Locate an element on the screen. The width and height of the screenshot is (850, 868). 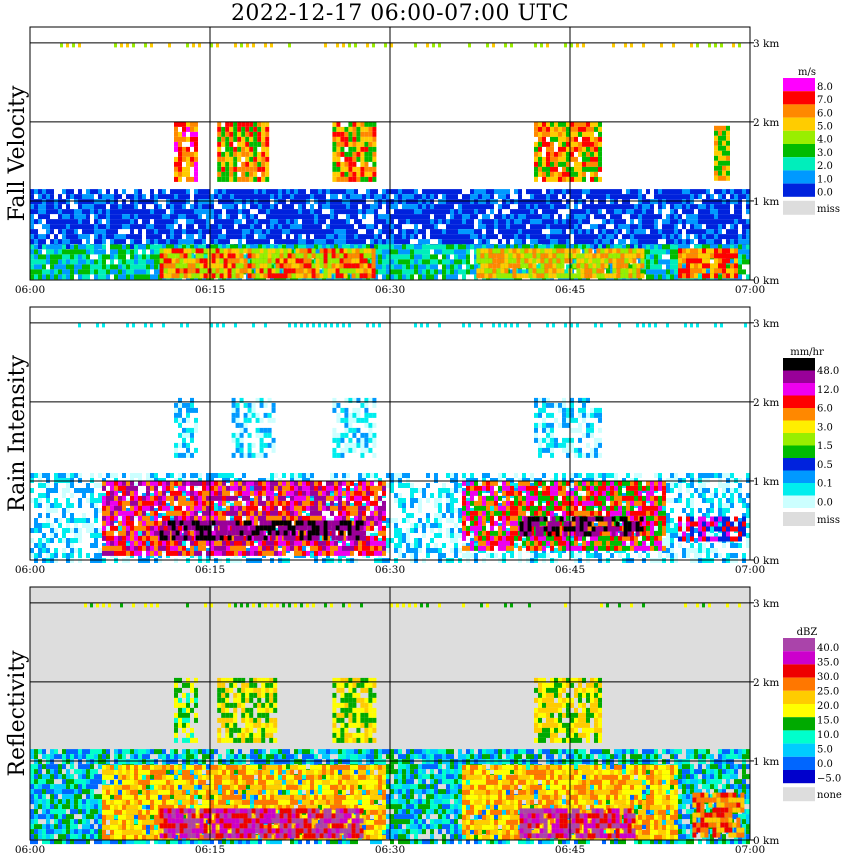
legend-label: 0.1 is located at coordinates (825, 484).